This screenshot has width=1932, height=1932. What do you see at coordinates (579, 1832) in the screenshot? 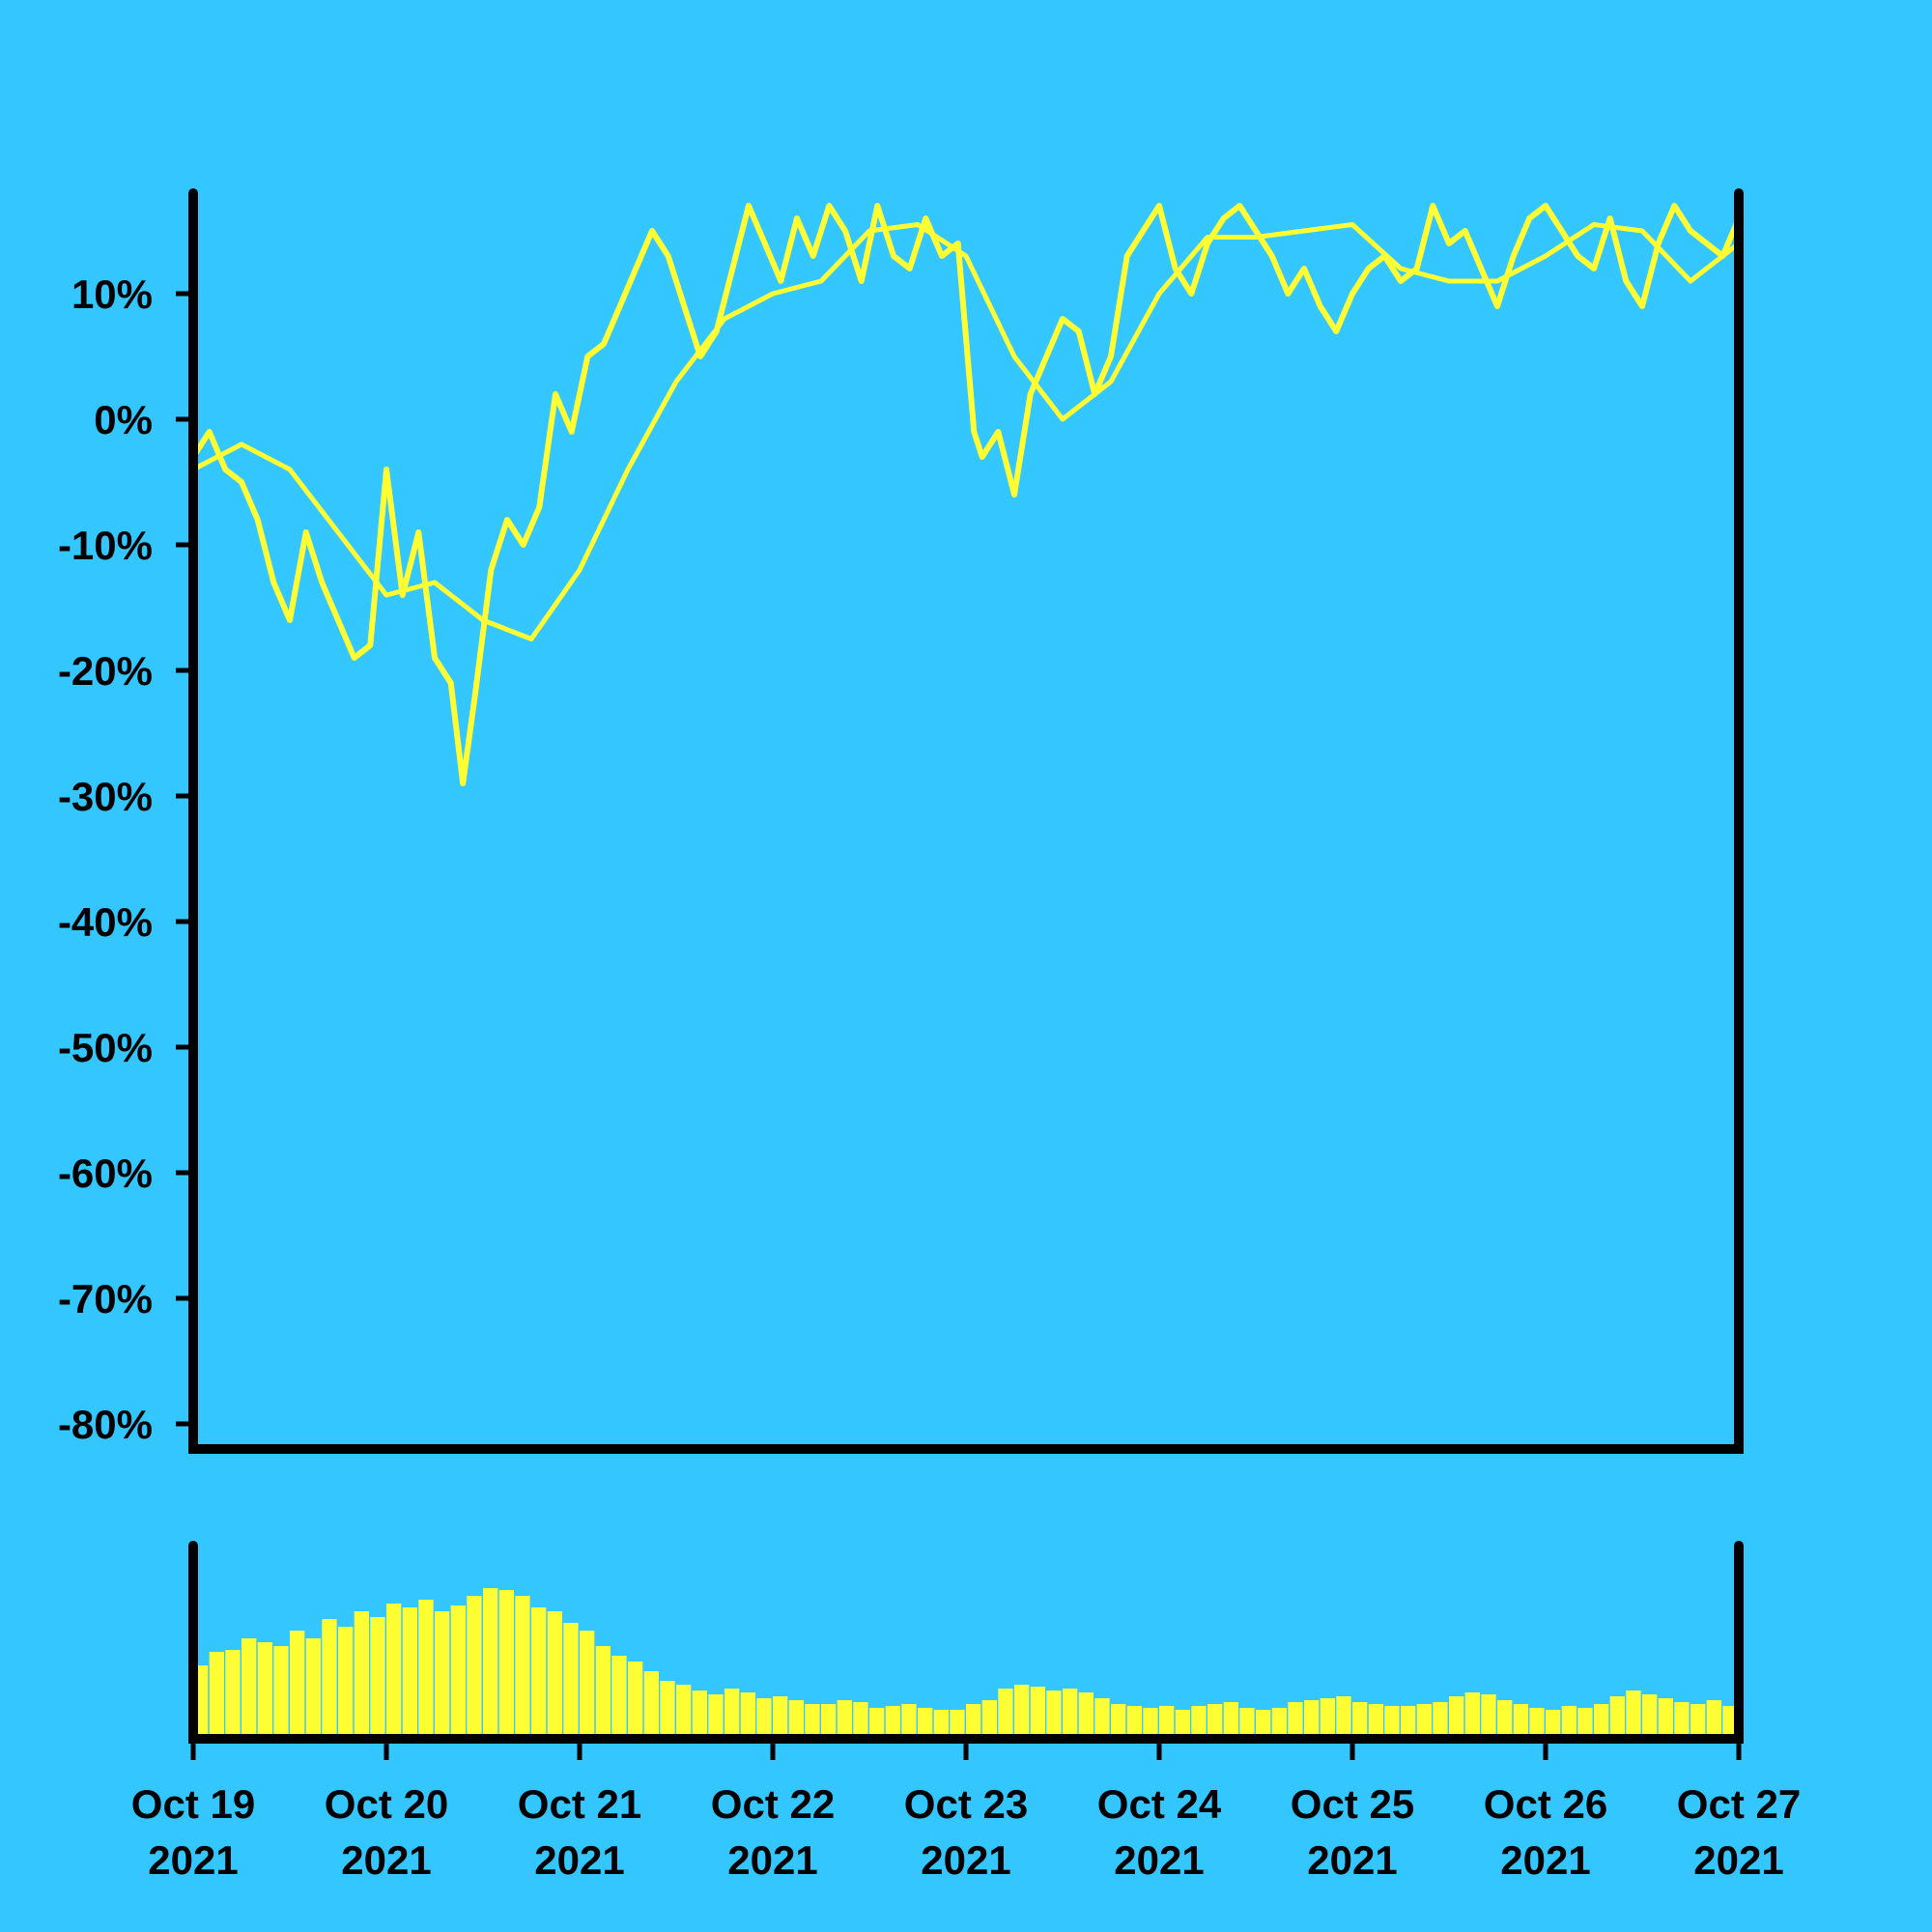
I see `x-tick-label: Oct 21 2021` at bounding box center [579, 1832].